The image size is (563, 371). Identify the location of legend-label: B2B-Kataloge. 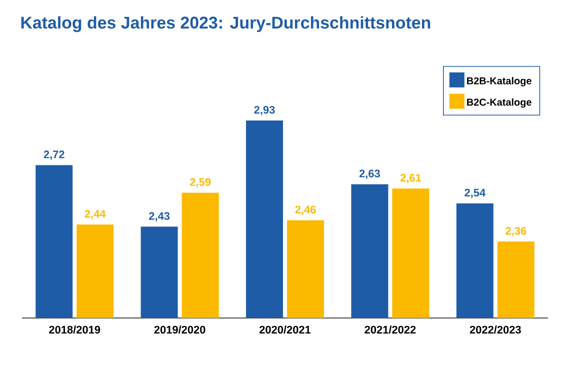
(499, 81).